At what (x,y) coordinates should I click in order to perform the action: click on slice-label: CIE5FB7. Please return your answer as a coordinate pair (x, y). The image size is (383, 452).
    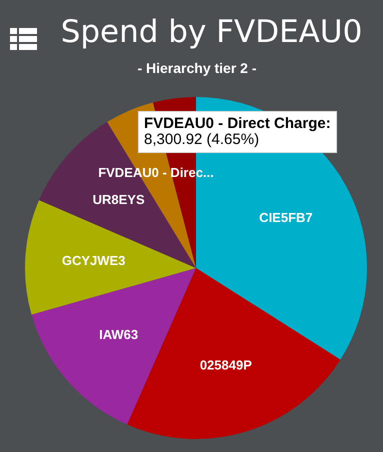
    Looking at the image, I should click on (286, 218).